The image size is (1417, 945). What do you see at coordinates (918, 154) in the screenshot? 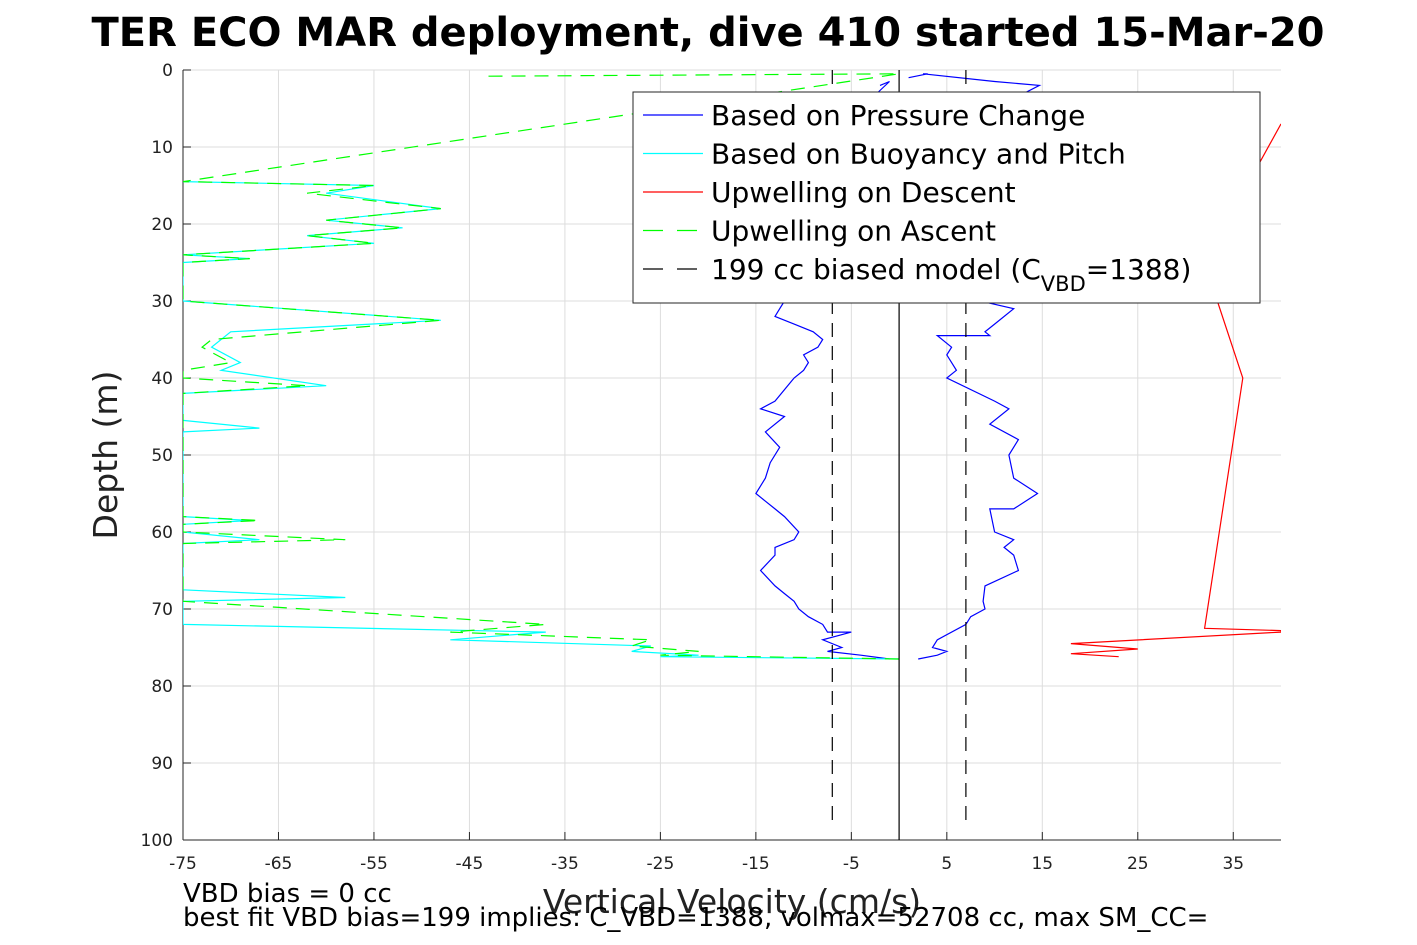
I see `legend-entry-label: Based on Buoyancy and Pitch` at bounding box center [918, 154].